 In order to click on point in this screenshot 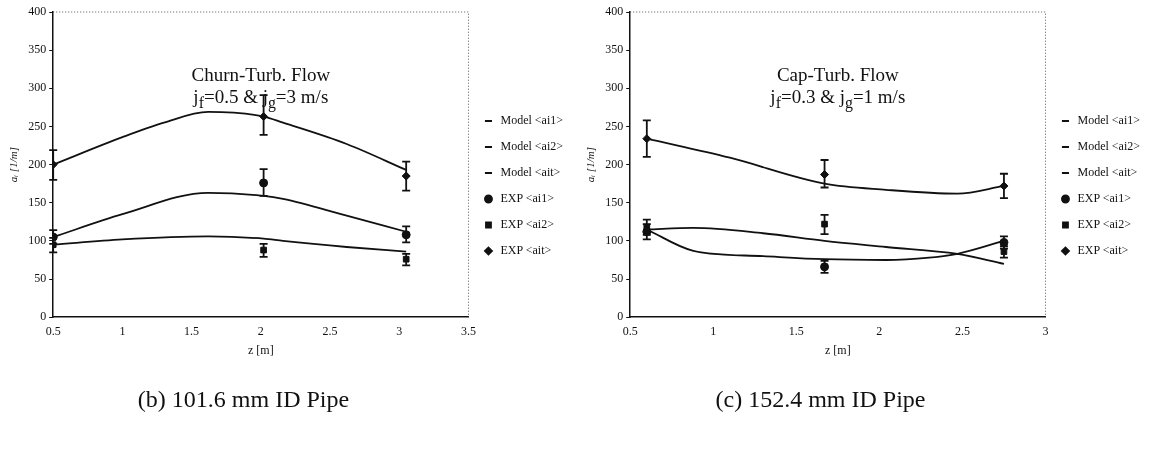, I will do `click(824, 224)`.